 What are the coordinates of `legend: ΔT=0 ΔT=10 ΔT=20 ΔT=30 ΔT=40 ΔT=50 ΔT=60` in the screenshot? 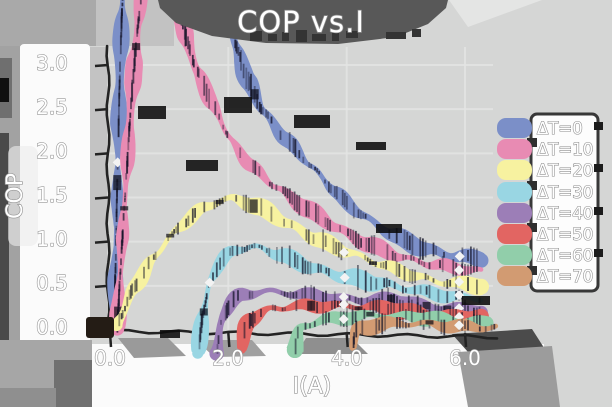 It's located at (550, 202).